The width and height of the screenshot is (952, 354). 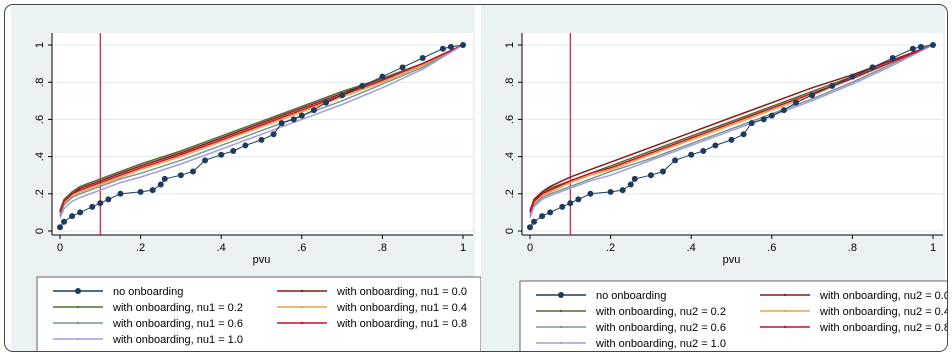 I want to click on legend-label: with onboarding, nu1 = 1.0, so click(x=177, y=340).